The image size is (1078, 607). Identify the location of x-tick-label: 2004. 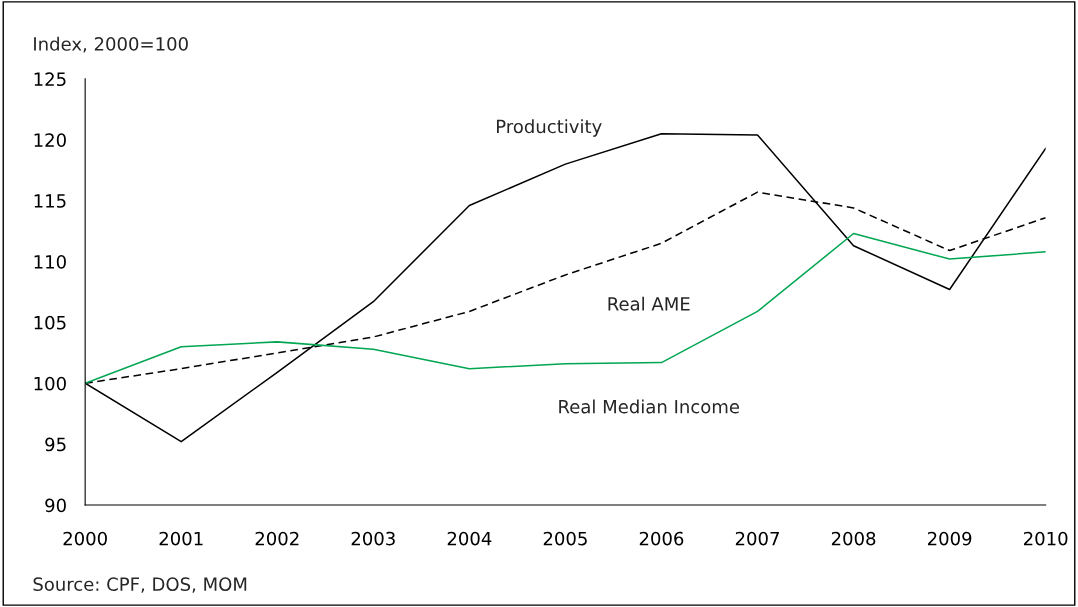
(469, 538).